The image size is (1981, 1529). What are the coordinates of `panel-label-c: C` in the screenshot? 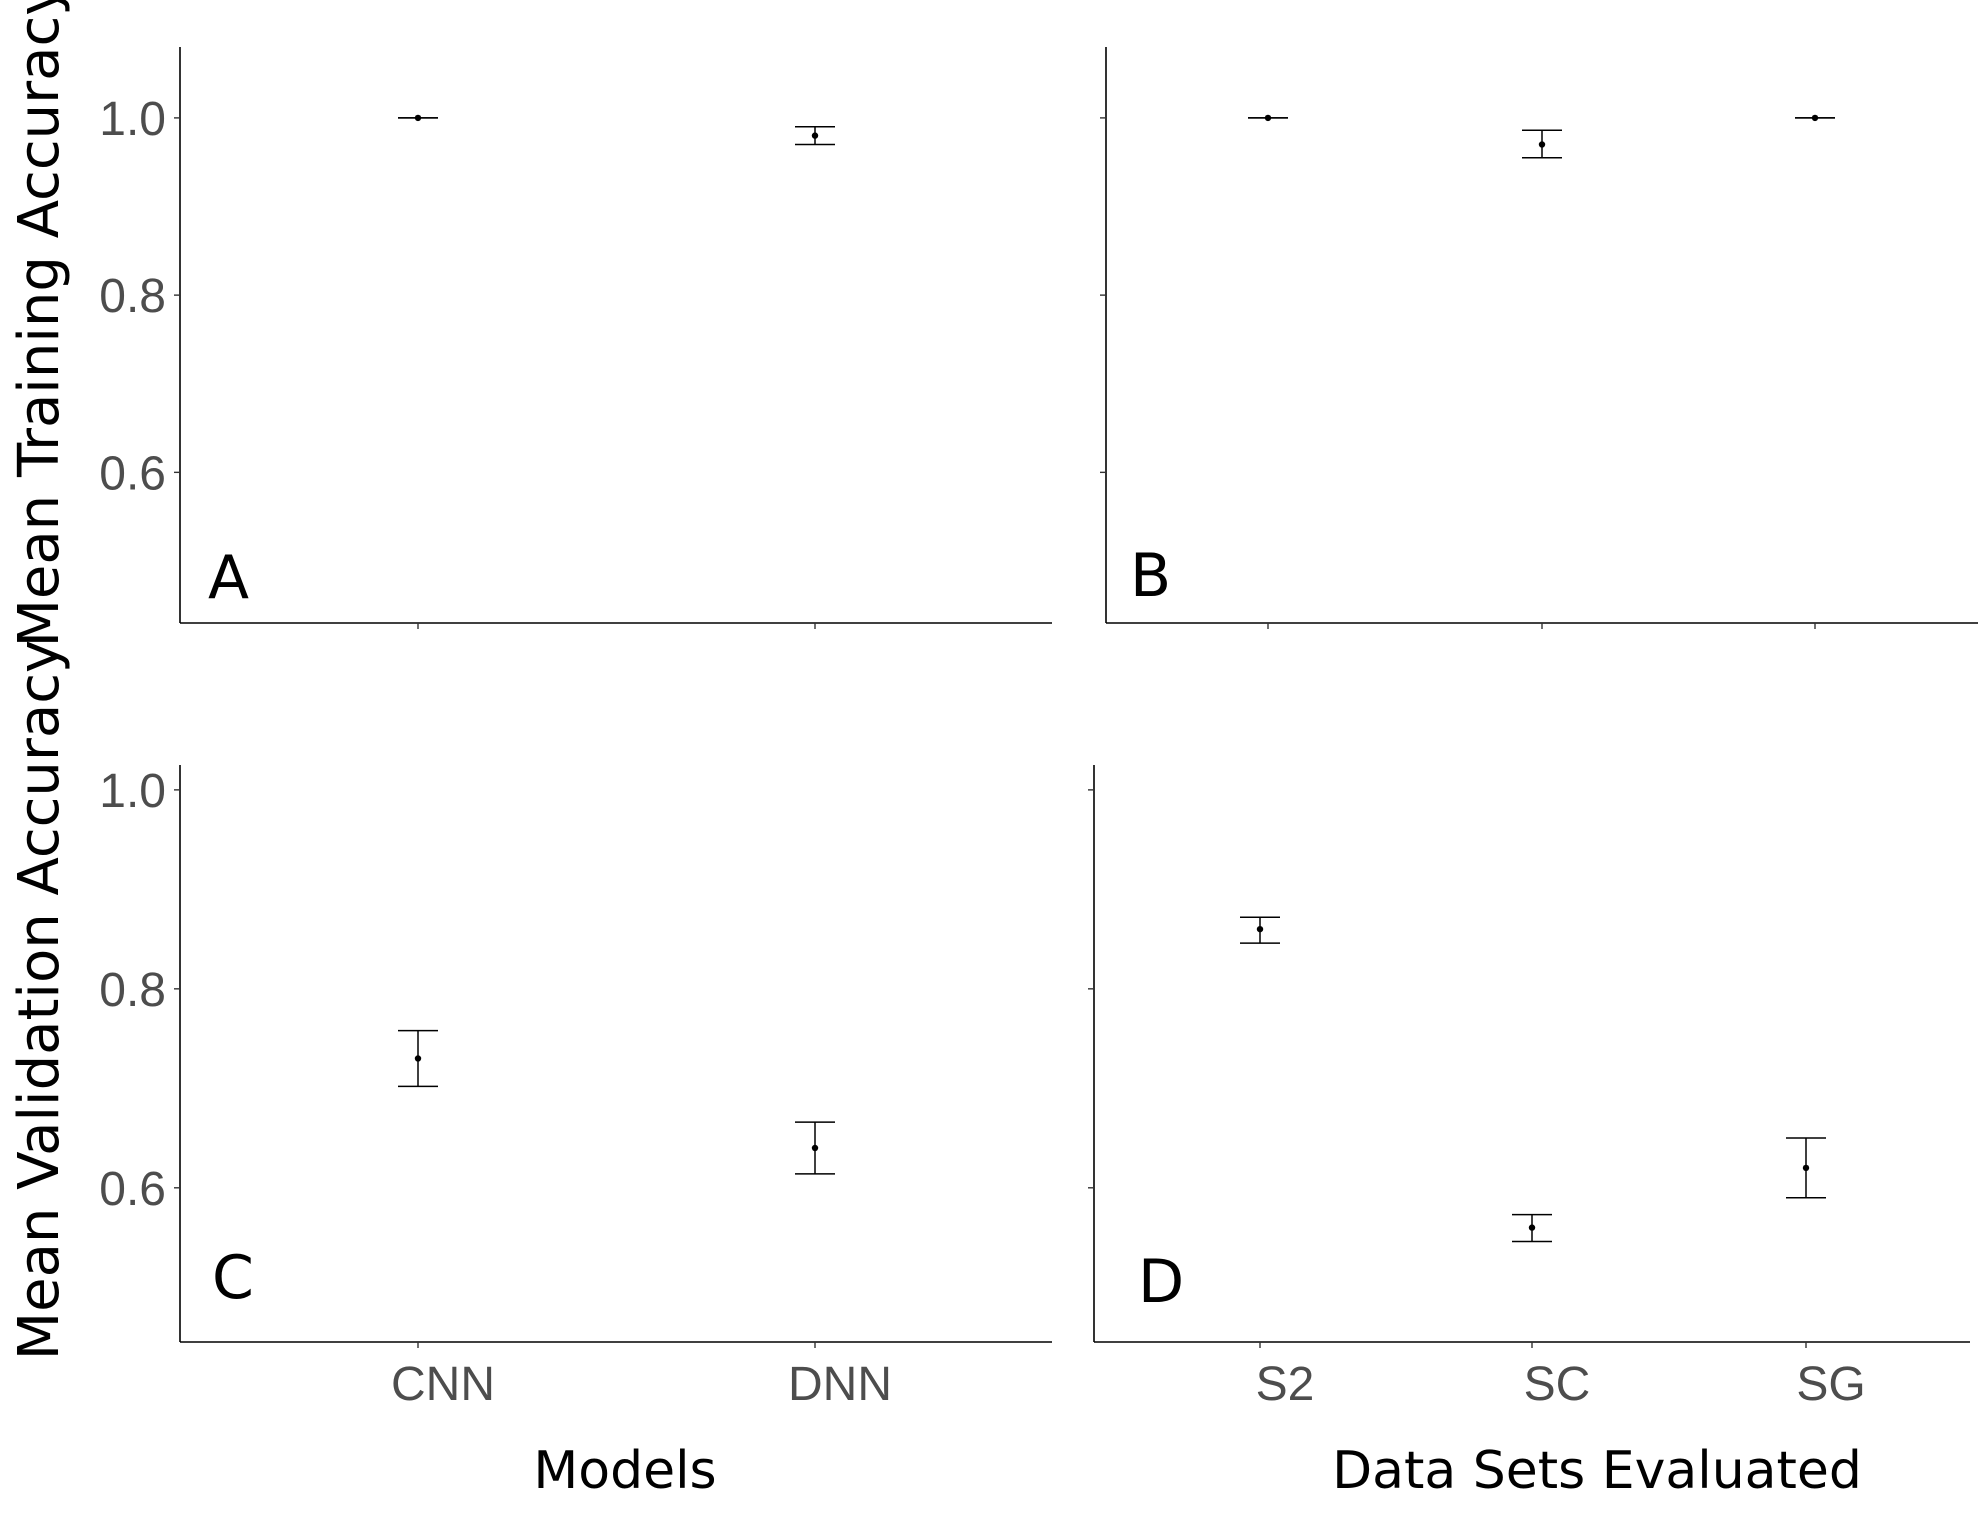 It's located at (233, 1278).